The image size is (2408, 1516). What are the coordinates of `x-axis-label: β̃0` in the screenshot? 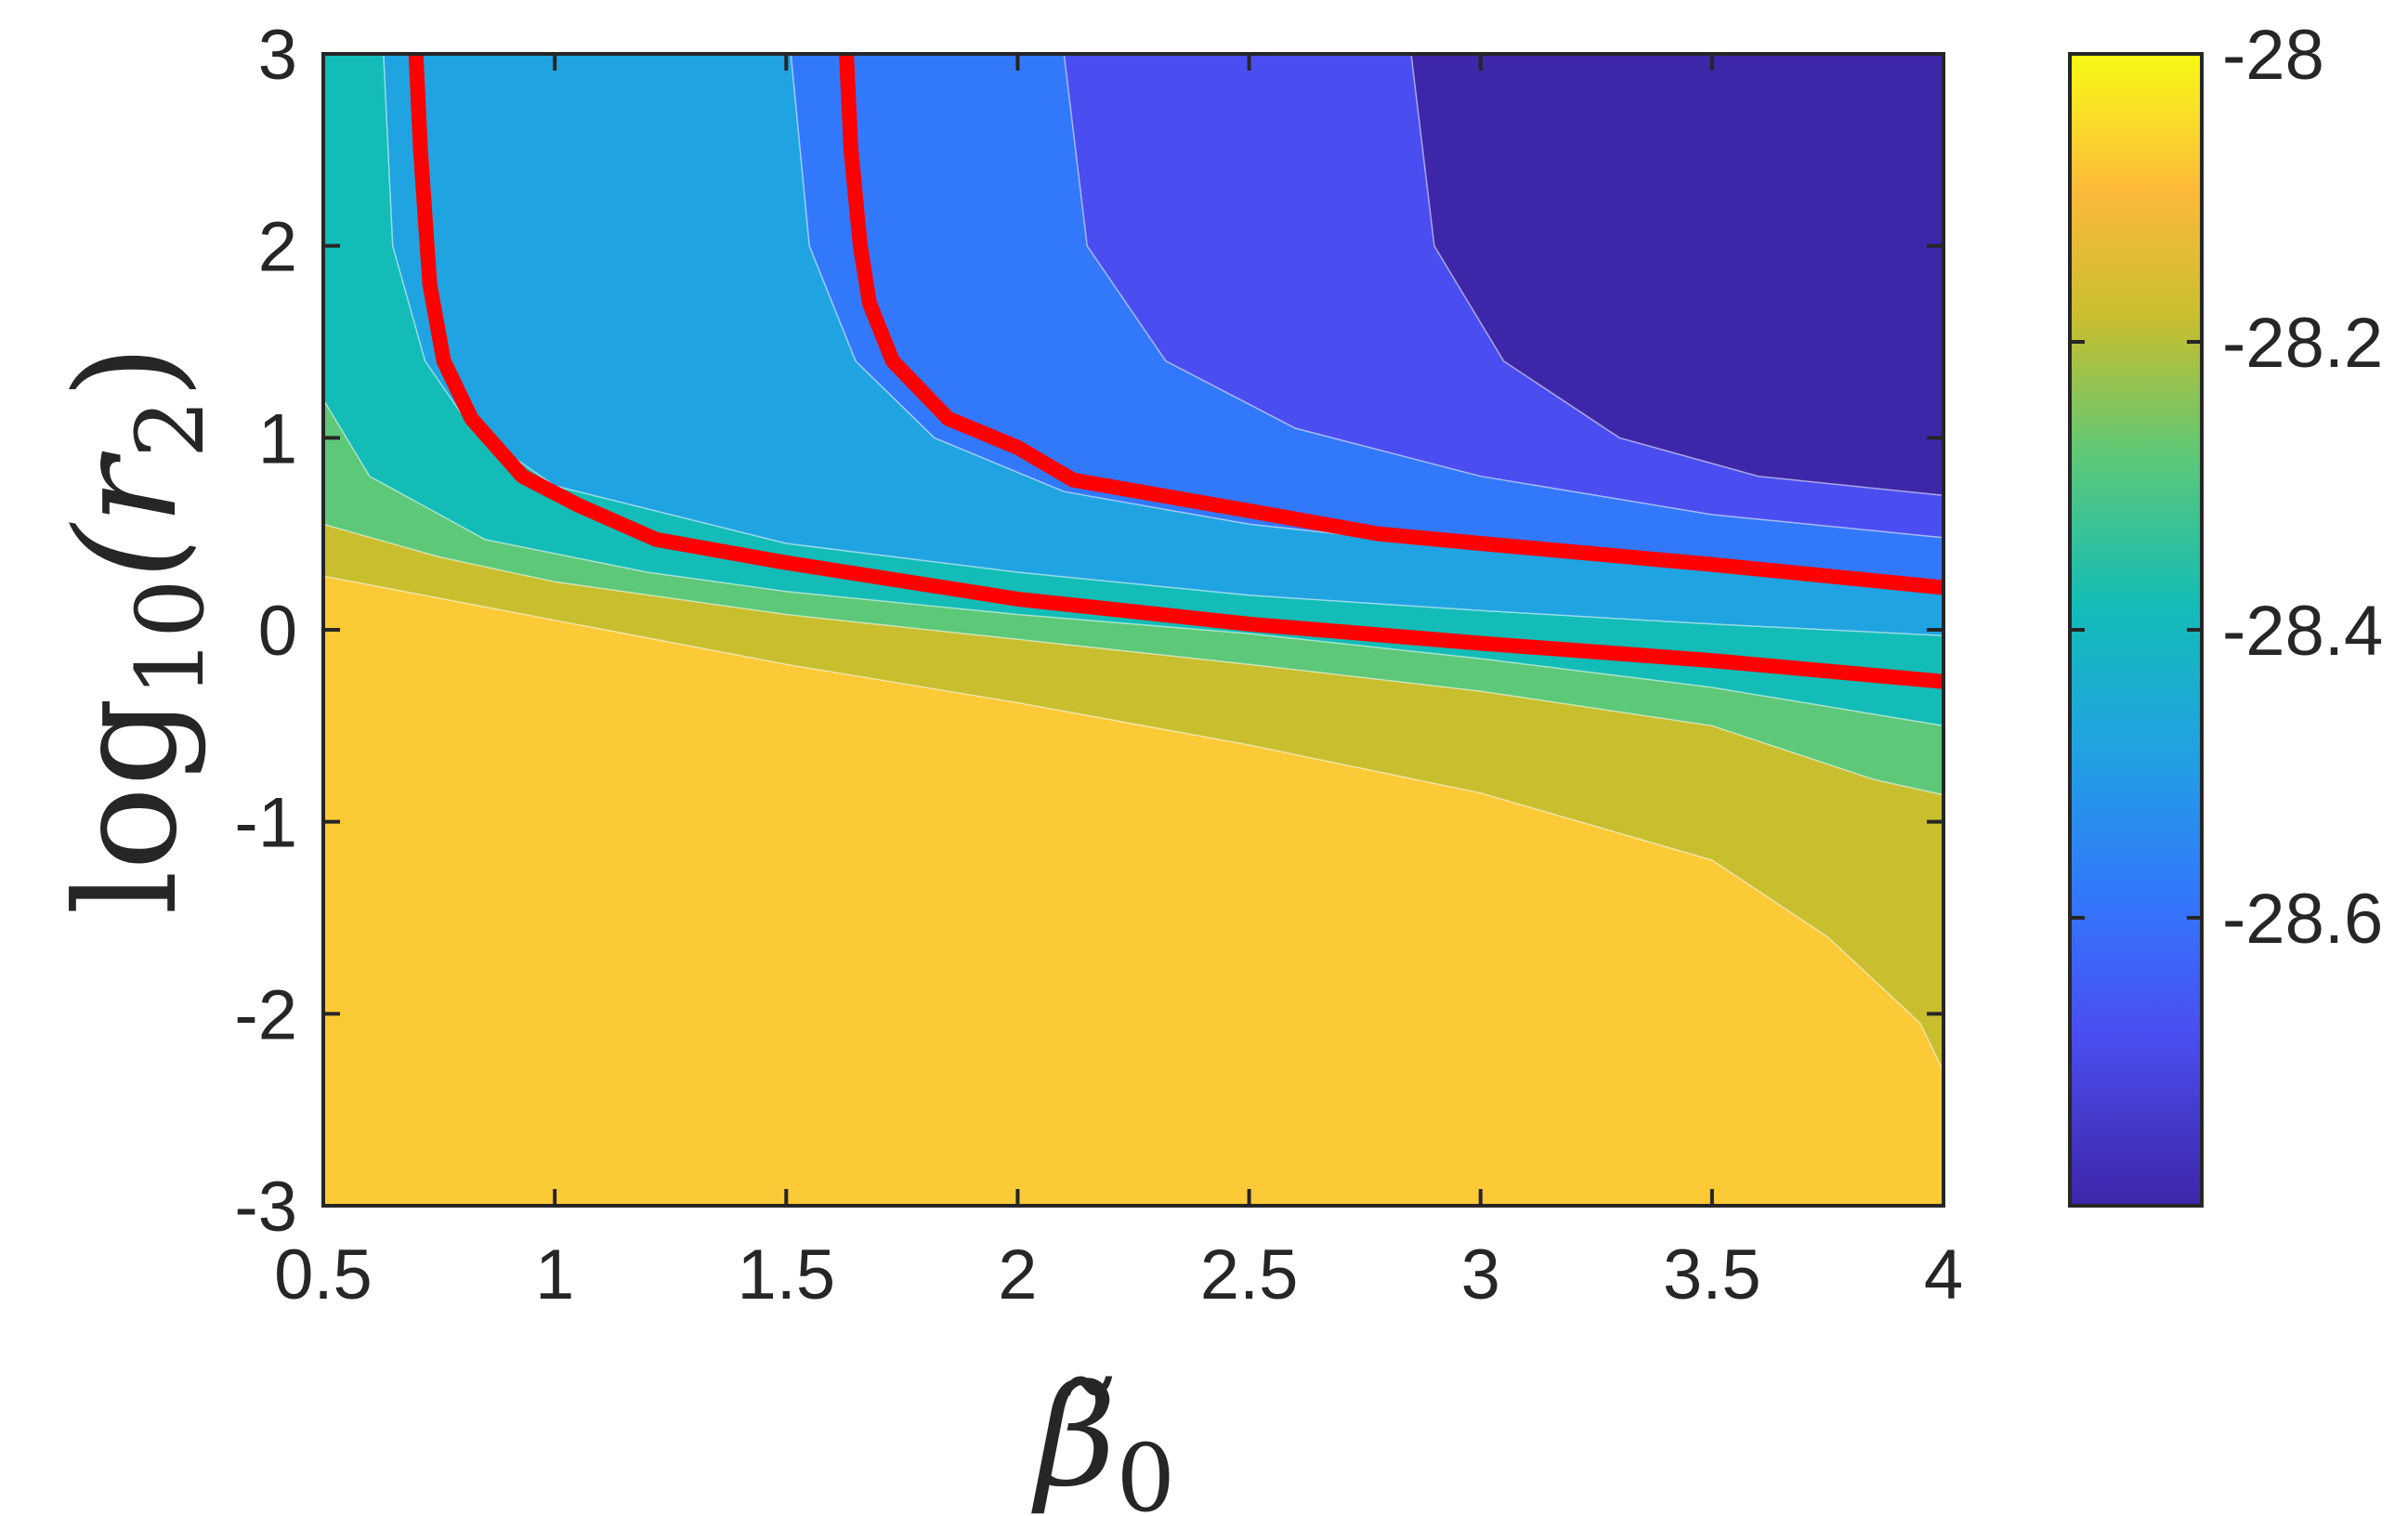 It's located at (1103, 1436).